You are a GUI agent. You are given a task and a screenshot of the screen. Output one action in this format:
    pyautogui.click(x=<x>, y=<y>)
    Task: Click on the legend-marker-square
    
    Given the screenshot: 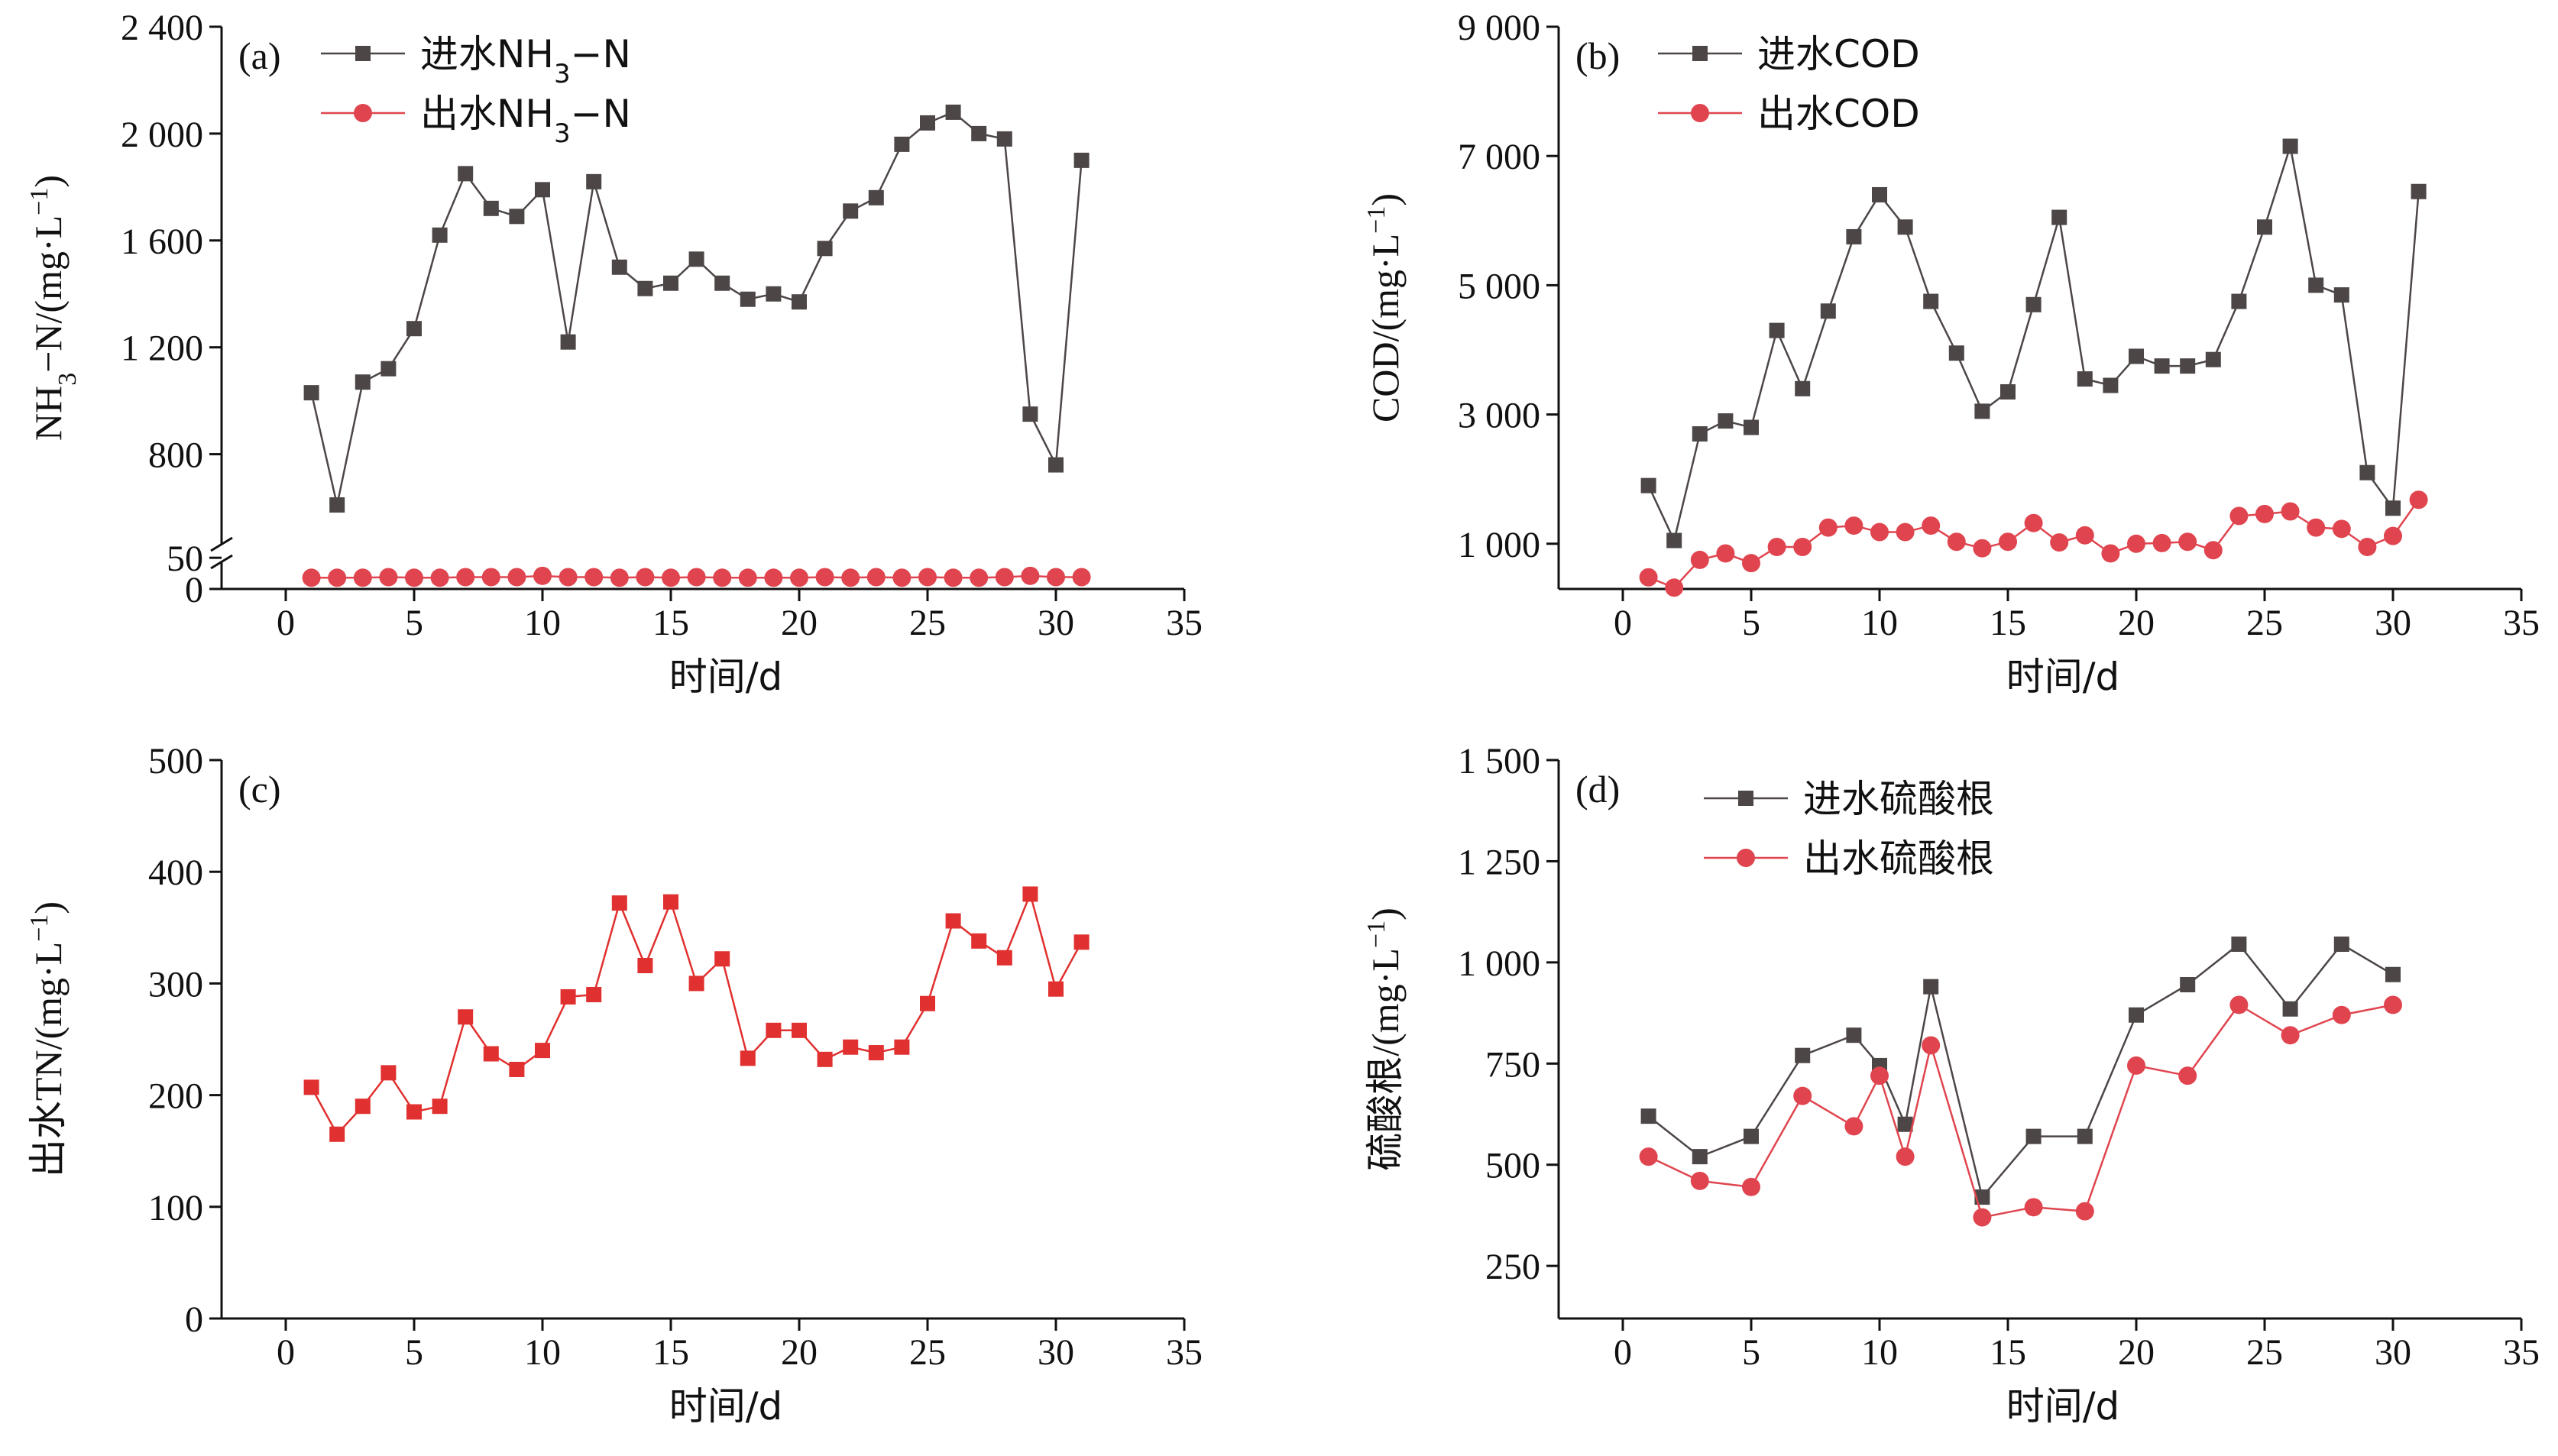 What is the action you would take?
    pyautogui.click(x=363, y=54)
    